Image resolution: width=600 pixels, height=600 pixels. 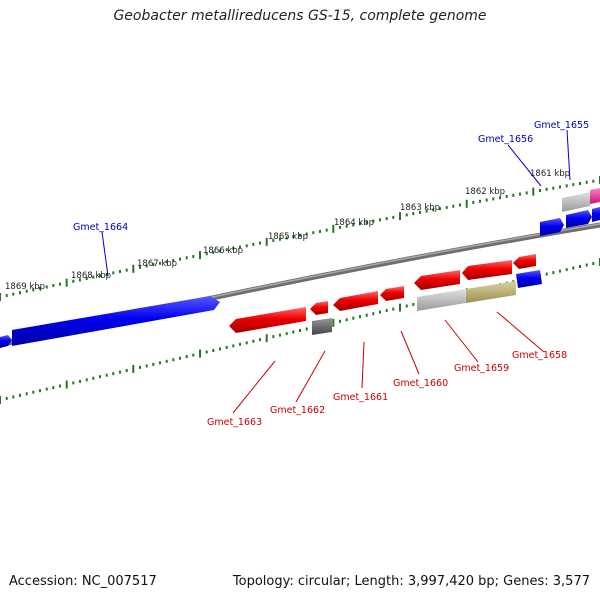 What do you see at coordinates (596, 214) in the screenshot?
I see `gene-feature-blue-b` at bounding box center [596, 214].